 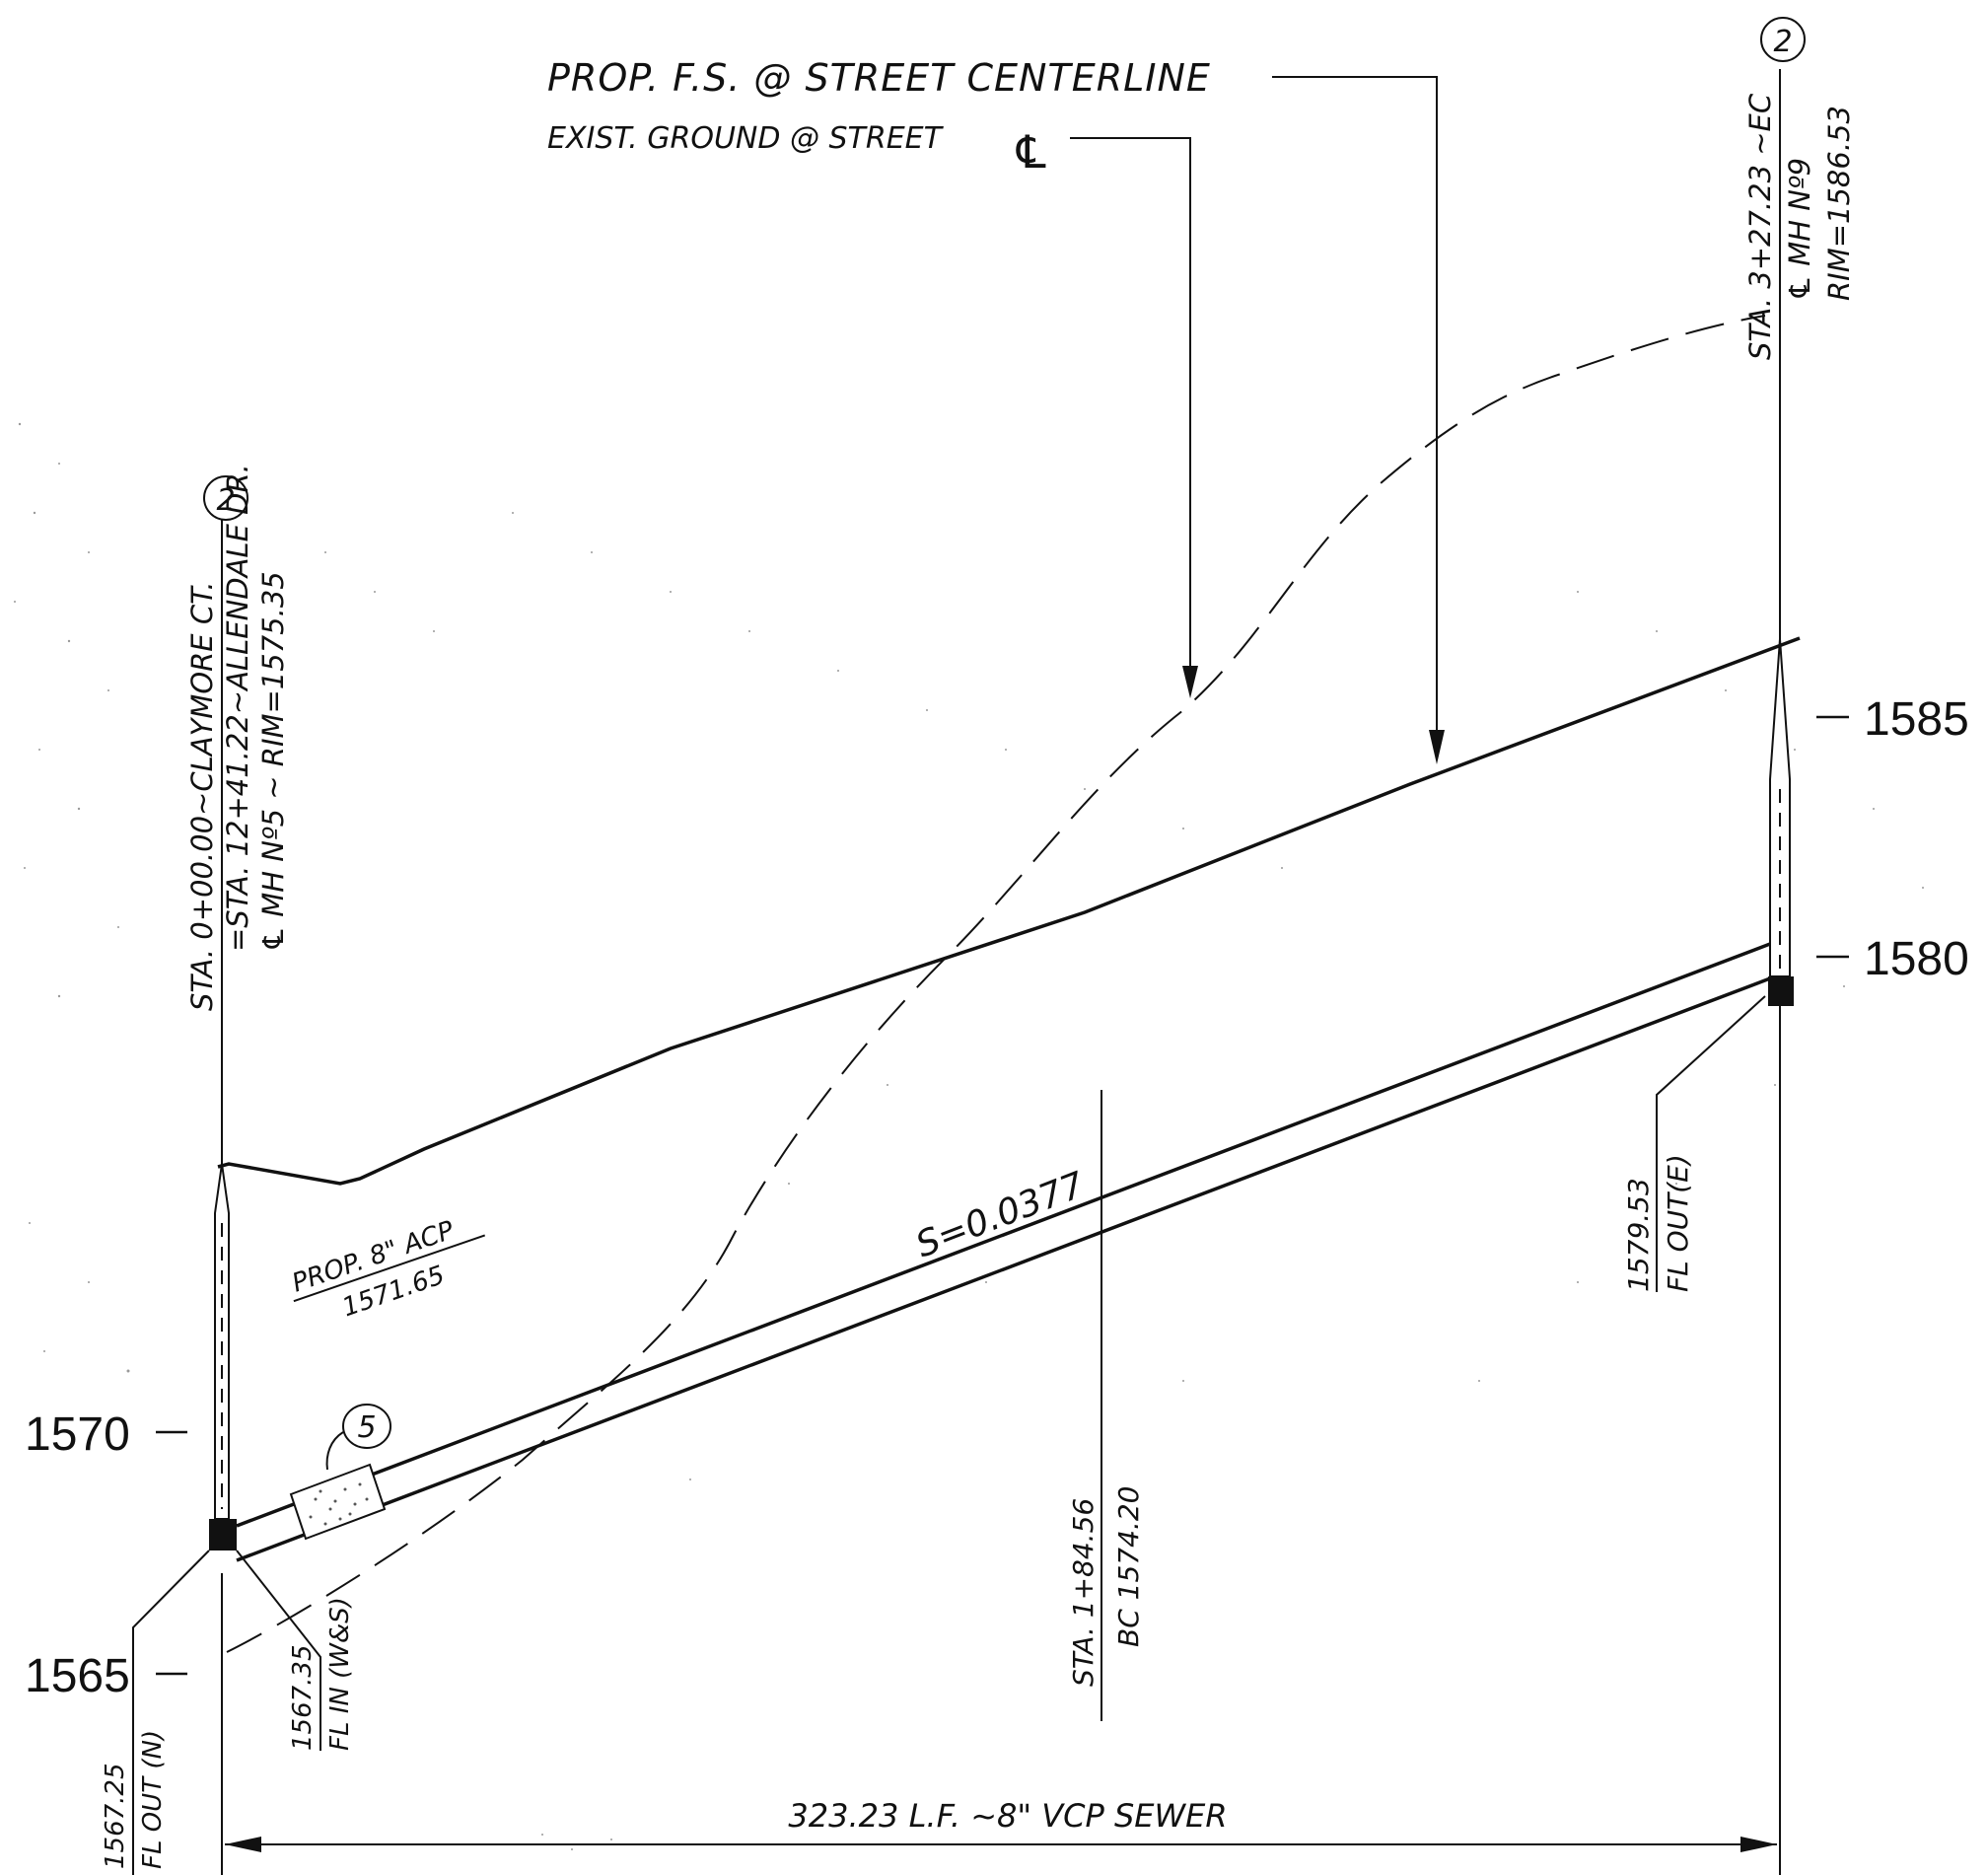 I want to click on manhole-left, so click(x=223, y=1357).